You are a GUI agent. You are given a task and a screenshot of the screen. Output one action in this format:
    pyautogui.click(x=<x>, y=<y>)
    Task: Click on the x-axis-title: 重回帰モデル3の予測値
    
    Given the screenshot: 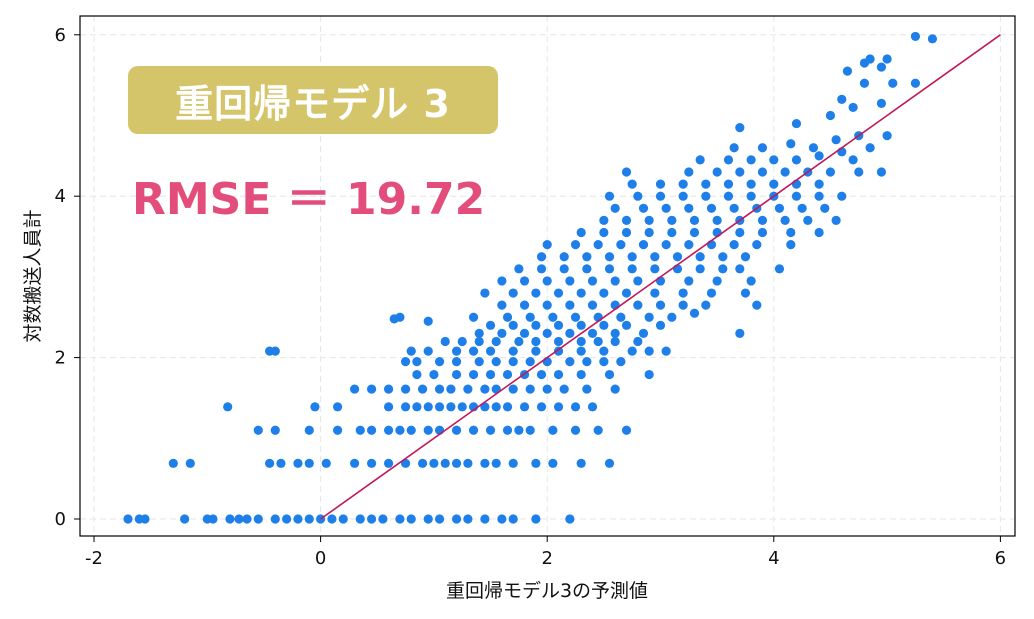 What is the action you would take?
    pyautogui.click(x=547, y=591)
    